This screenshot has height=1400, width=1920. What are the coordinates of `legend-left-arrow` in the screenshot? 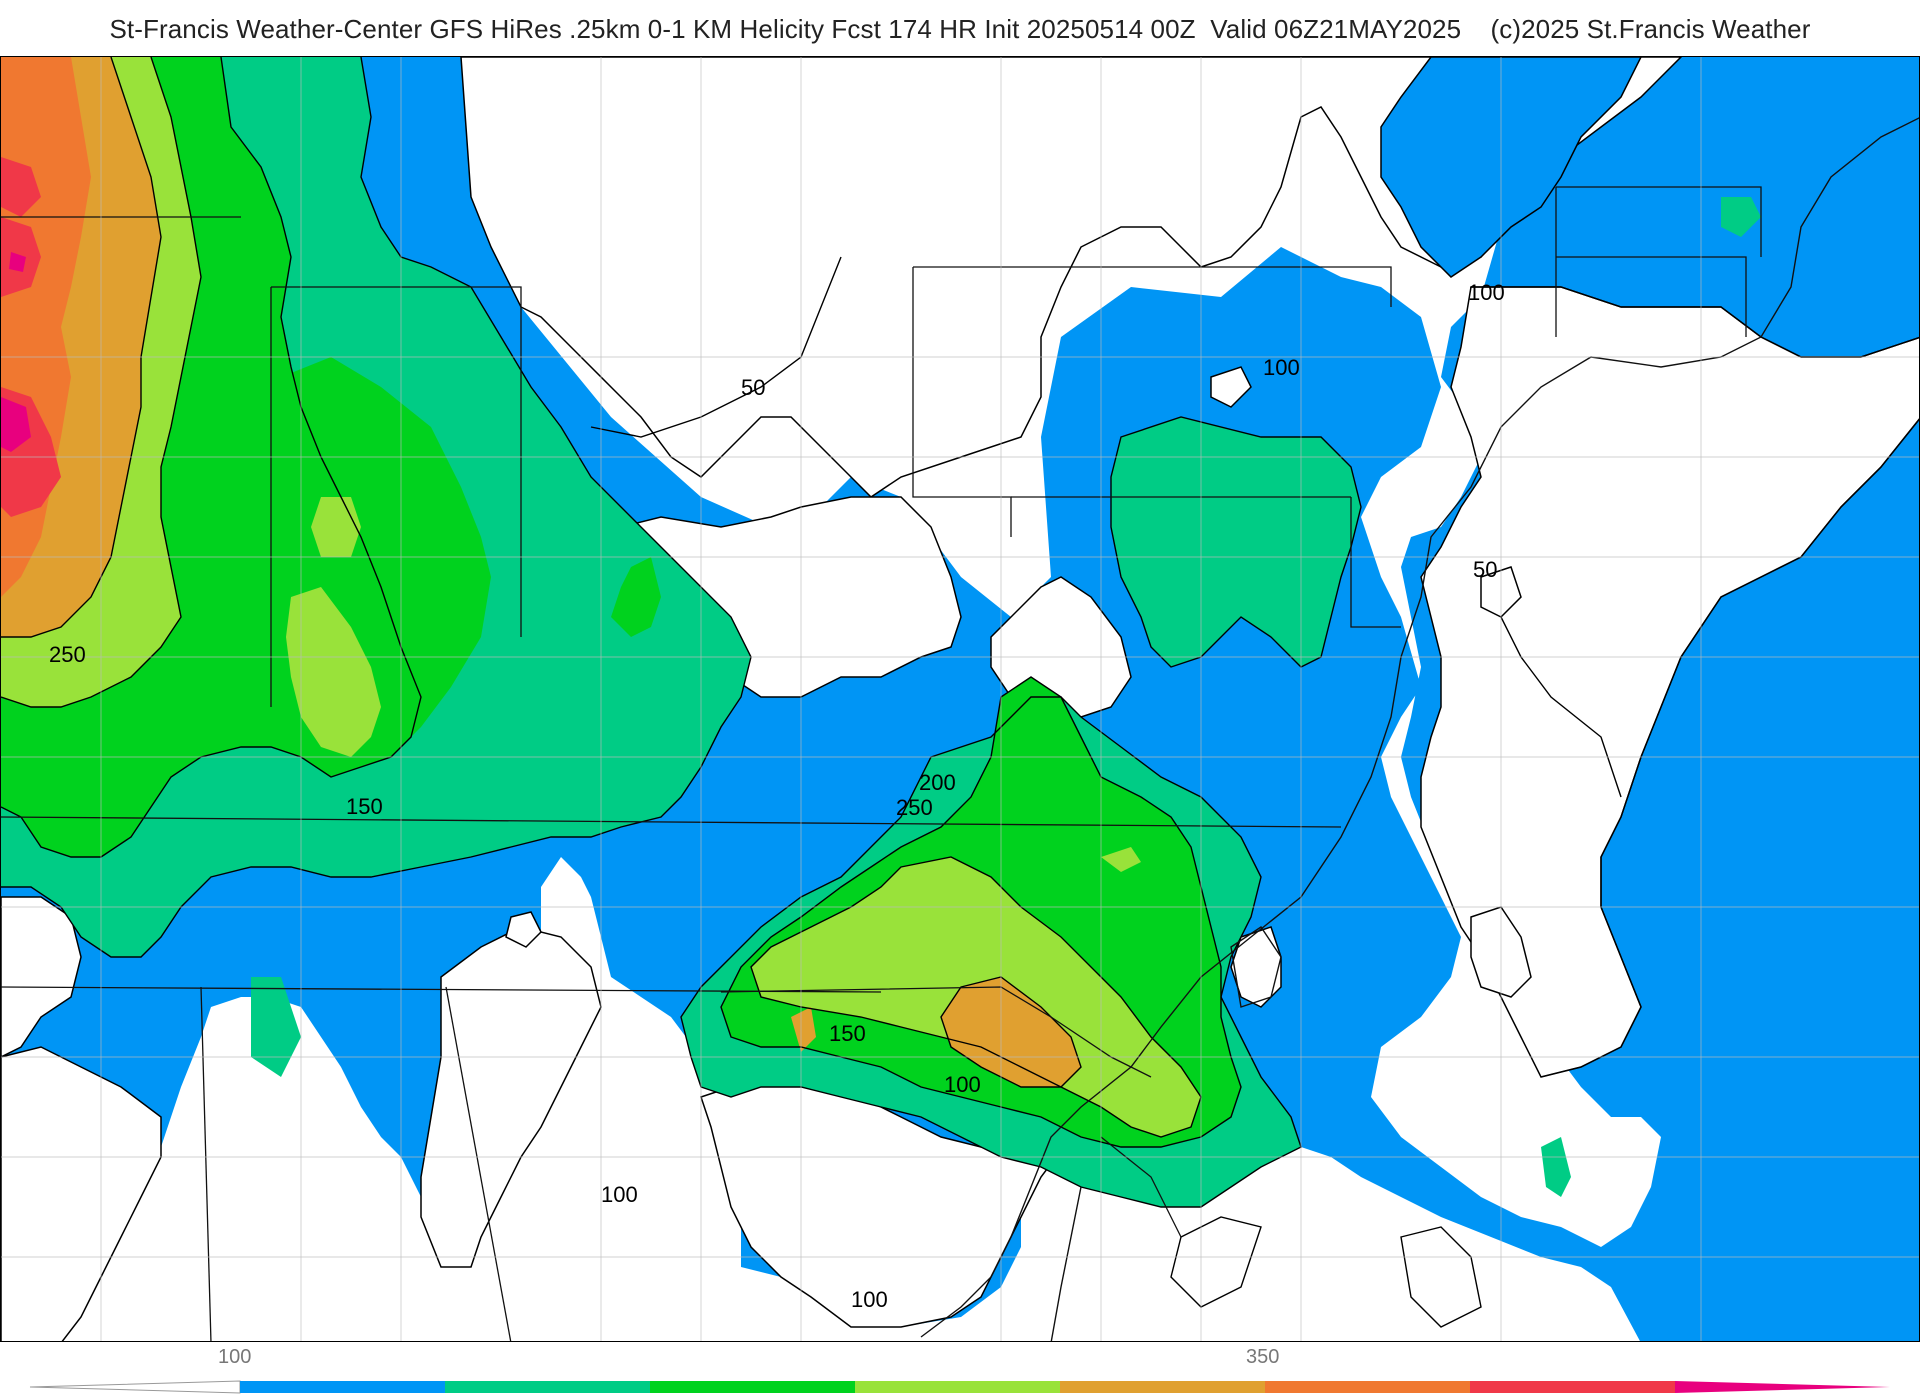 It's located at (135, 1387).